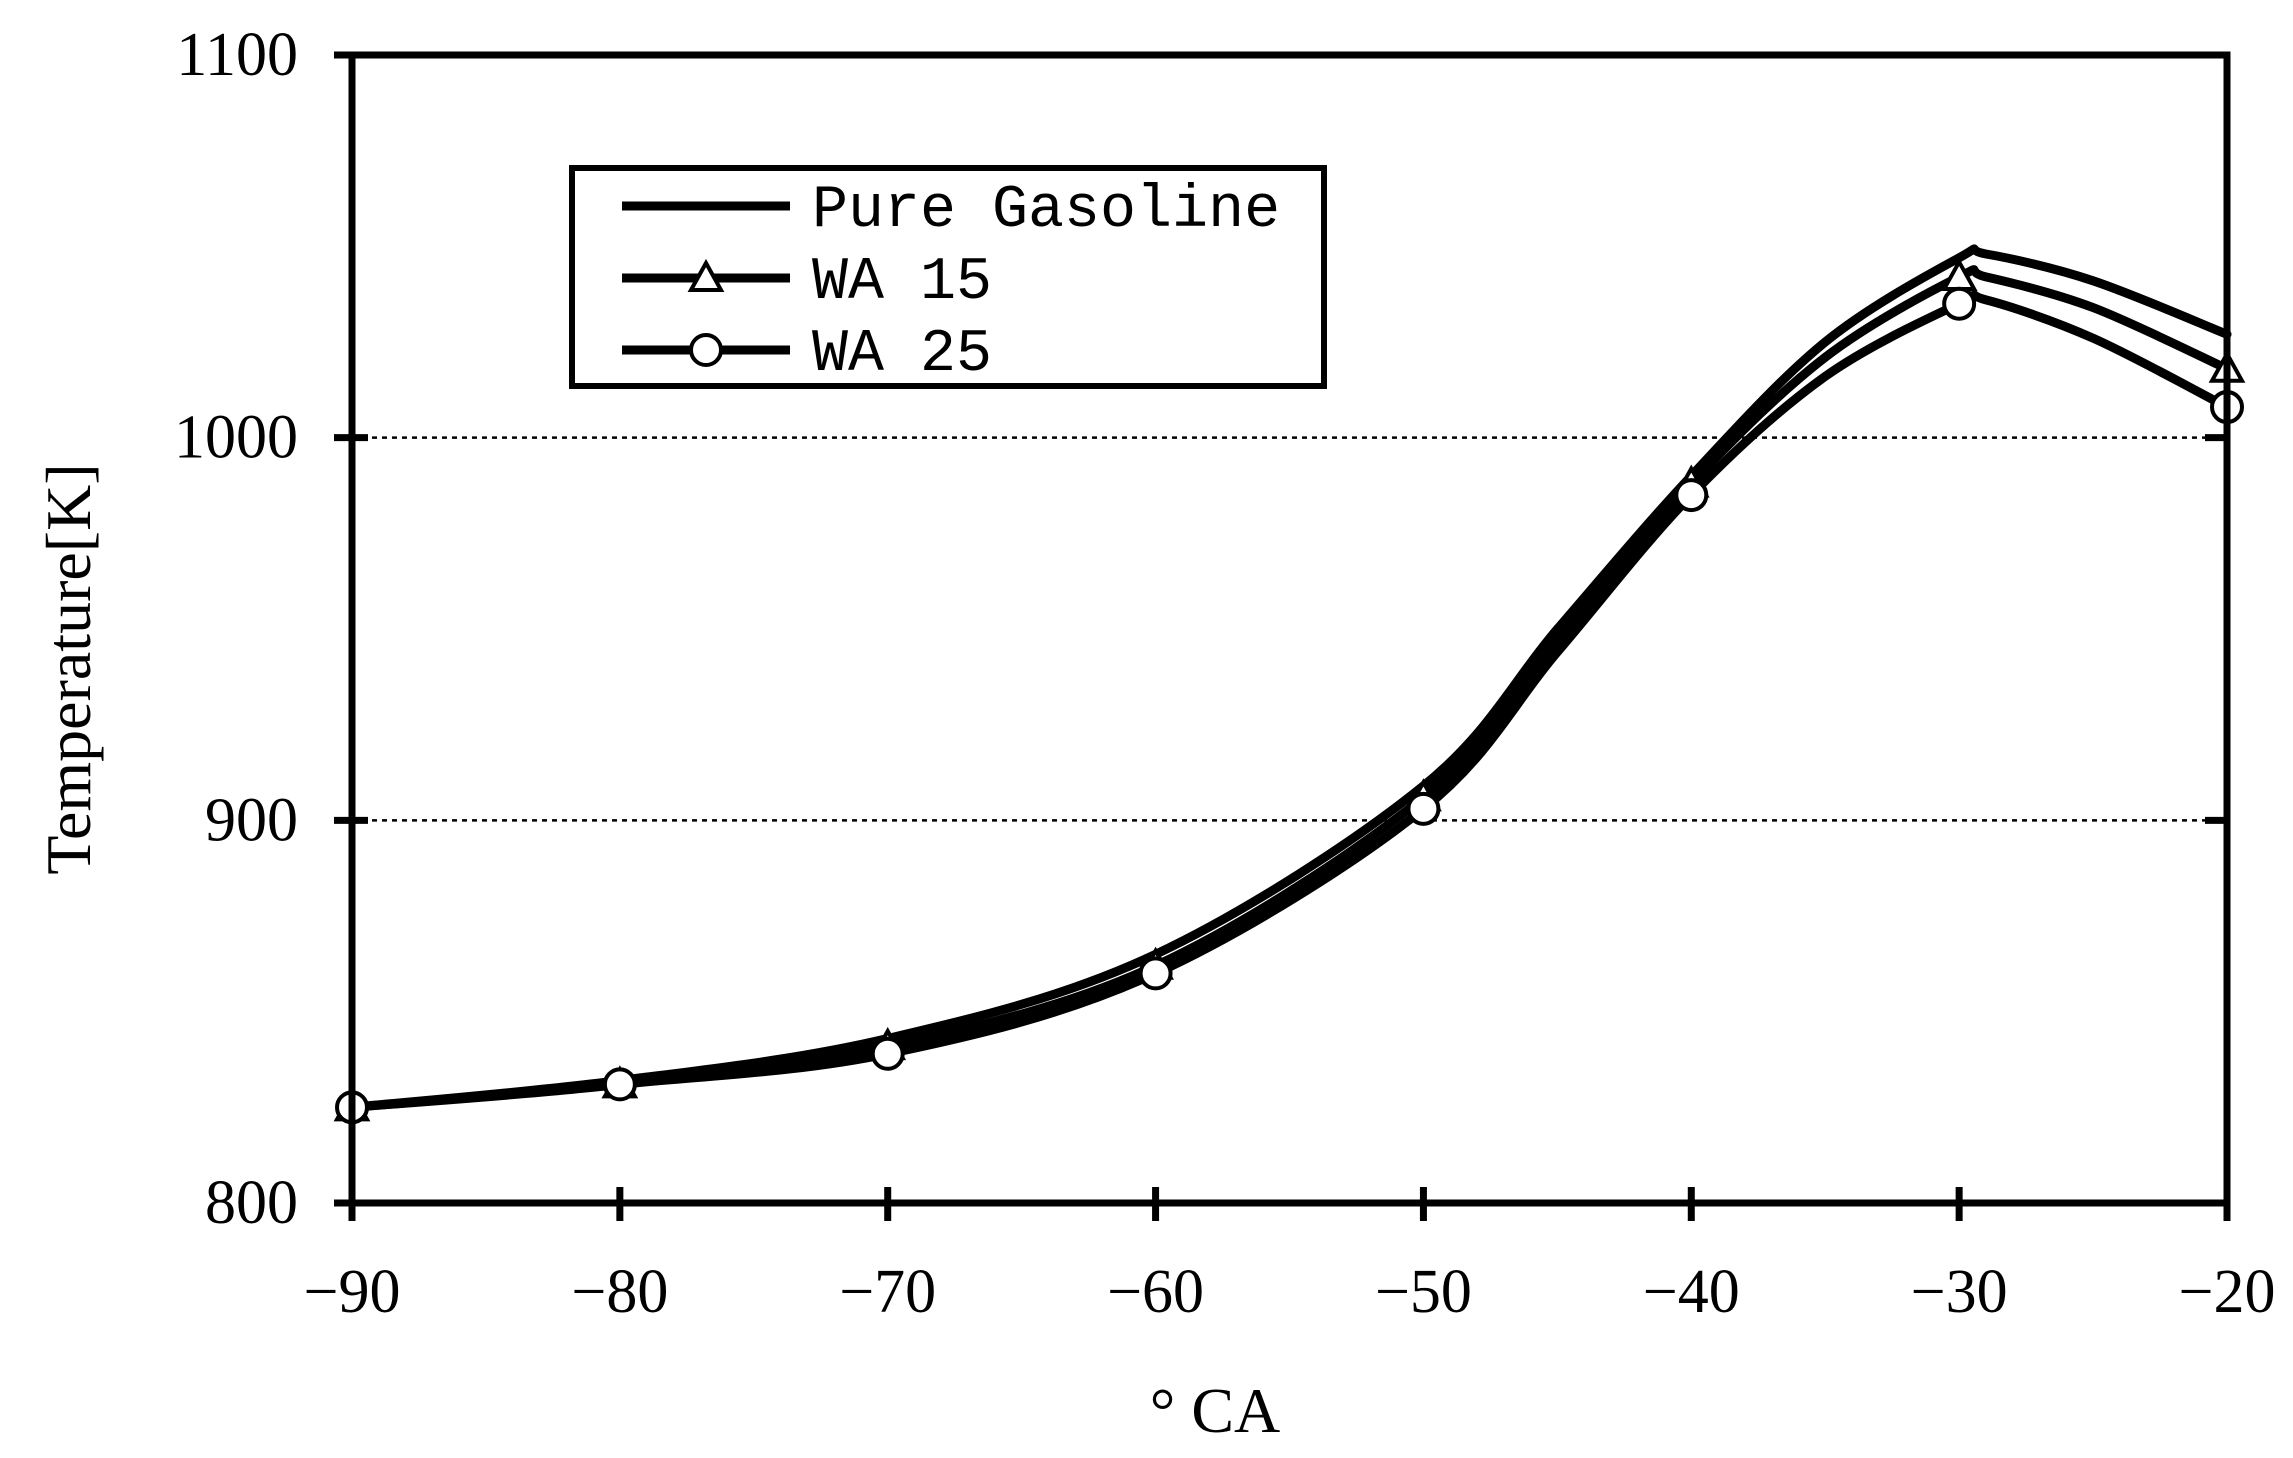 The width and height of the screenshot is (2293, 1458). Describe the element at coordinates (1423, 1292) in the screenshot. I see `x-tick-label: −50` at that location.